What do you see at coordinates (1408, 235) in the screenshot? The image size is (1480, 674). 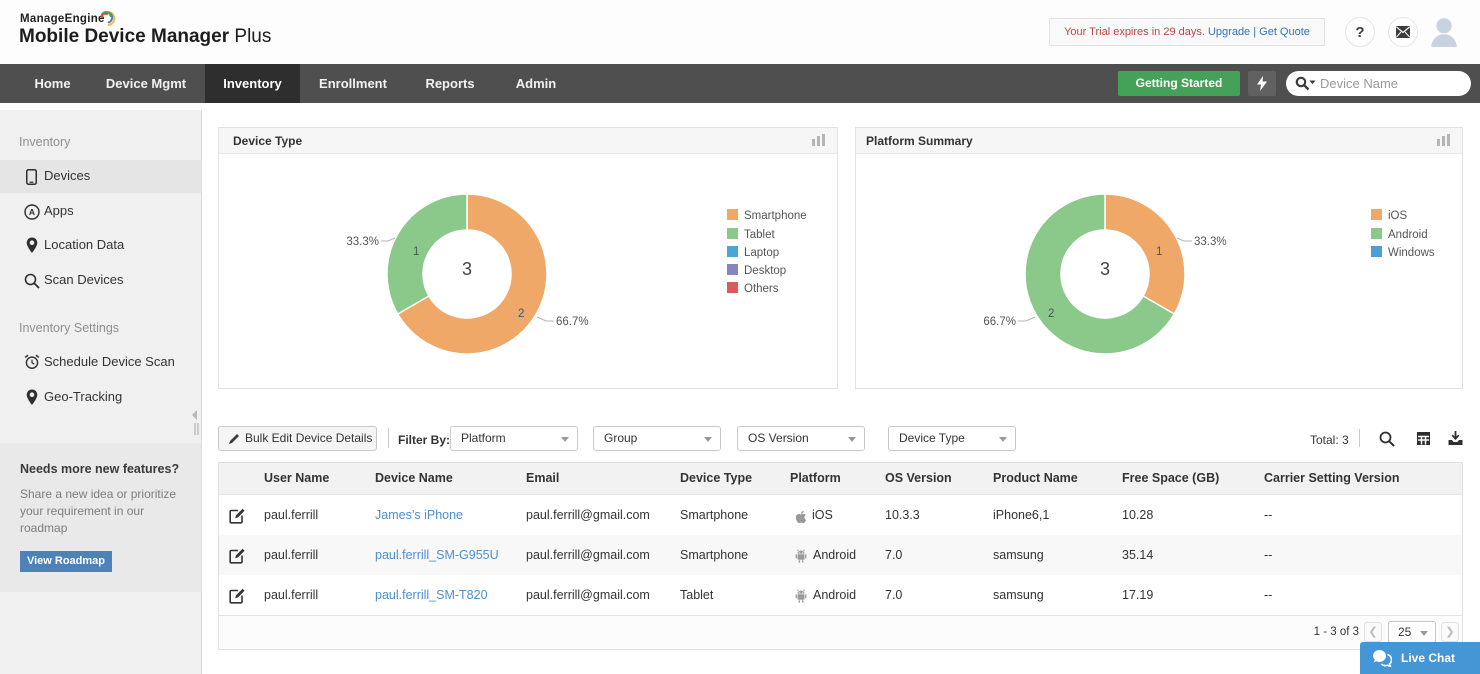 I see `svg-text: Android` at bounding box center [1408, 235].